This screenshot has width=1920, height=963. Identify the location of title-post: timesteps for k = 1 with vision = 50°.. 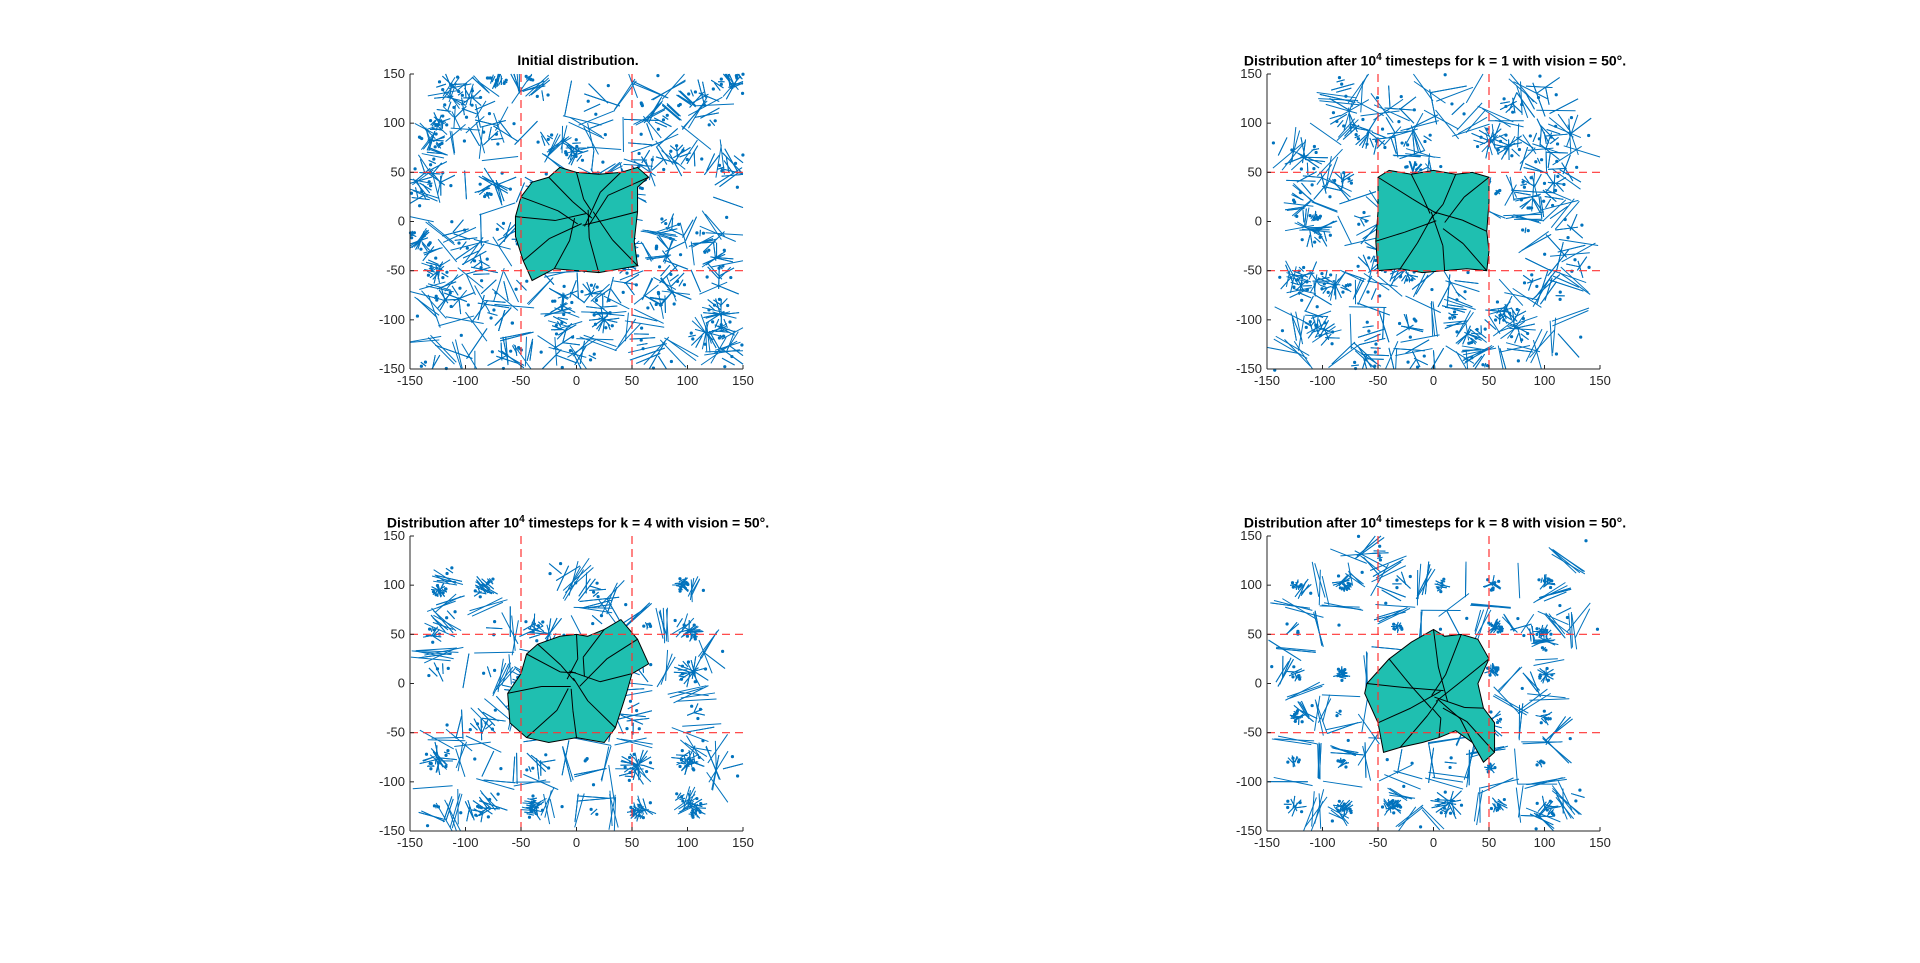
(1504, 60).